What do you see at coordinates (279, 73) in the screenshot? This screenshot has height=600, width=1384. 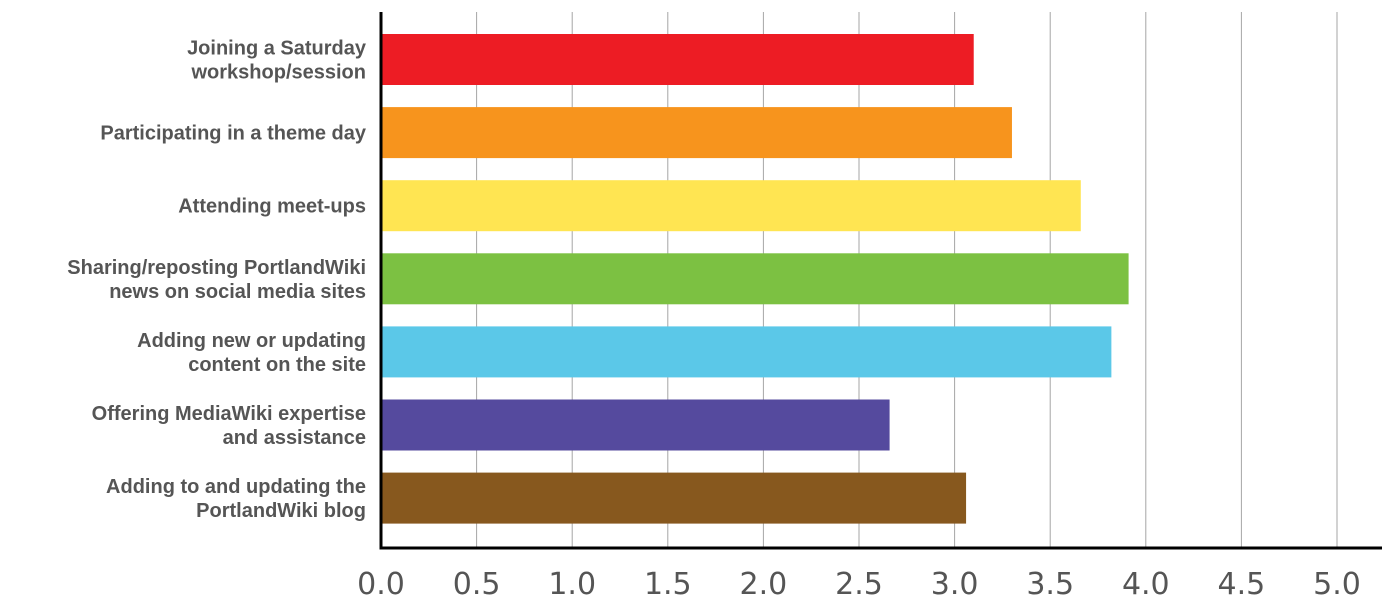 I see `category-label: workshop/session` at bounding box center [279, 73].